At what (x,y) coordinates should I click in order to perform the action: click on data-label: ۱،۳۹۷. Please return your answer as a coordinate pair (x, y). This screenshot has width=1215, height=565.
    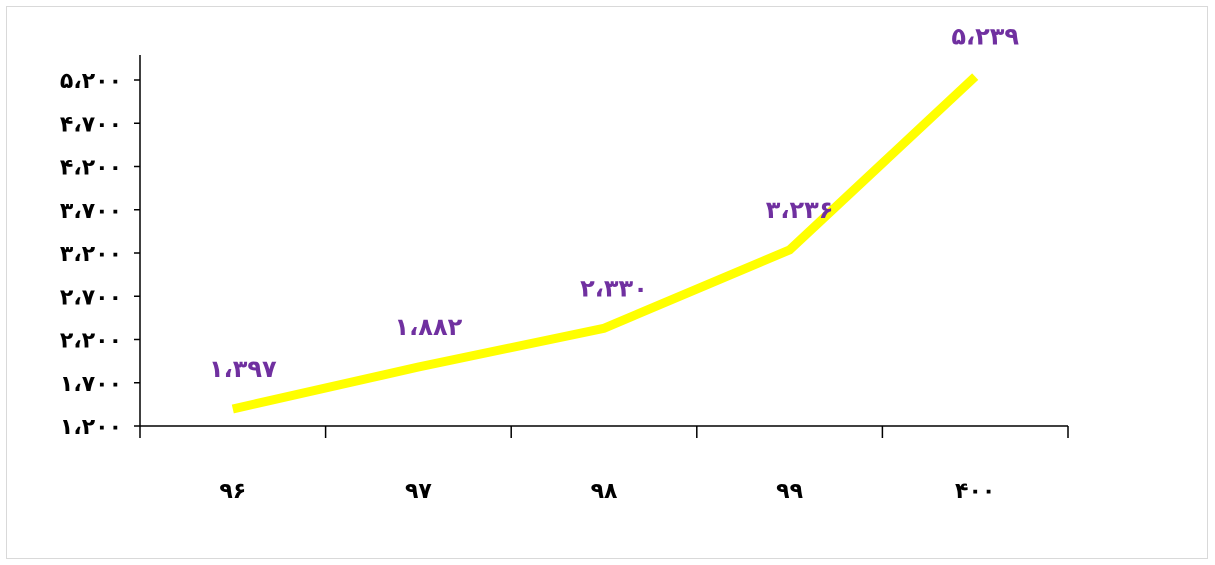
    Looking at the image, I should click on (243, 369).